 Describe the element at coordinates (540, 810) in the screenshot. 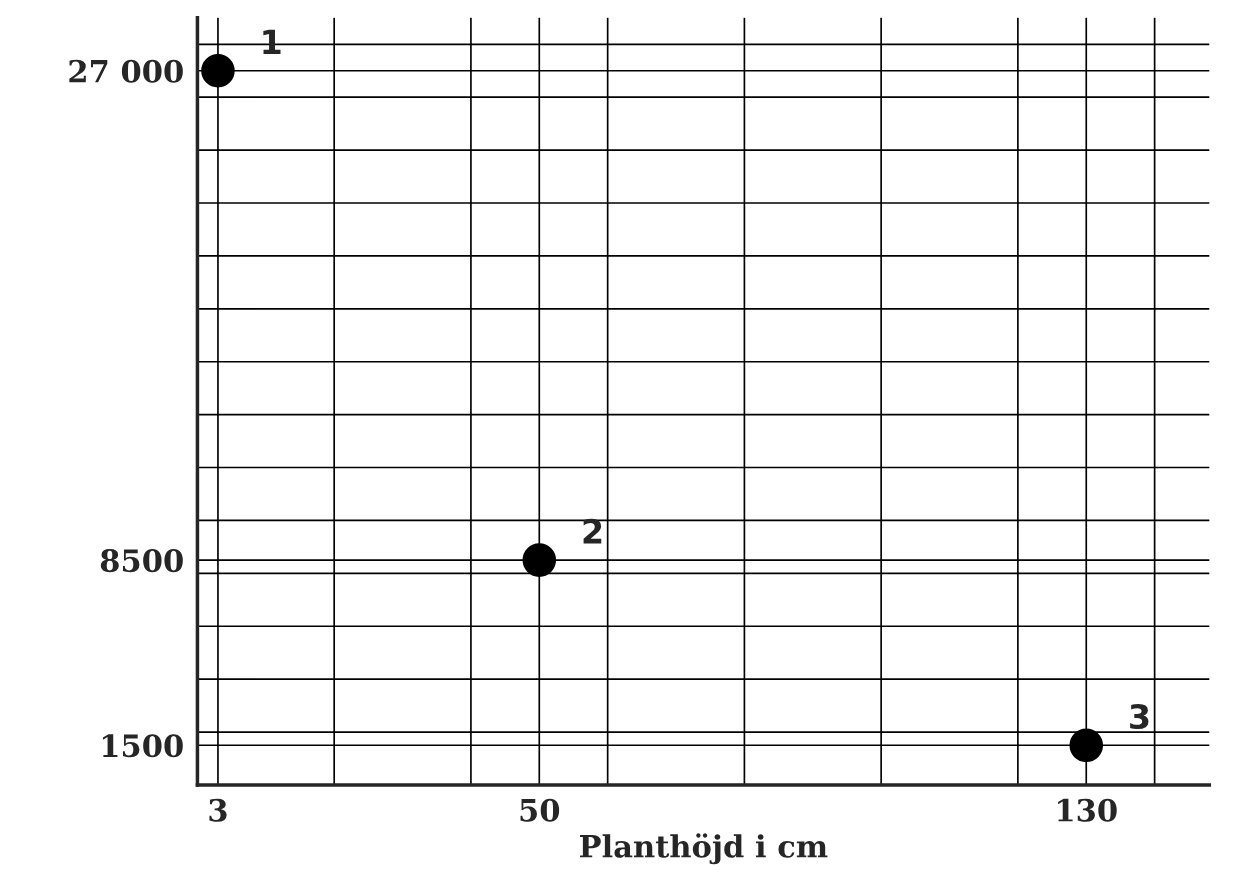

I see `x-tick-label: 50` at that location.